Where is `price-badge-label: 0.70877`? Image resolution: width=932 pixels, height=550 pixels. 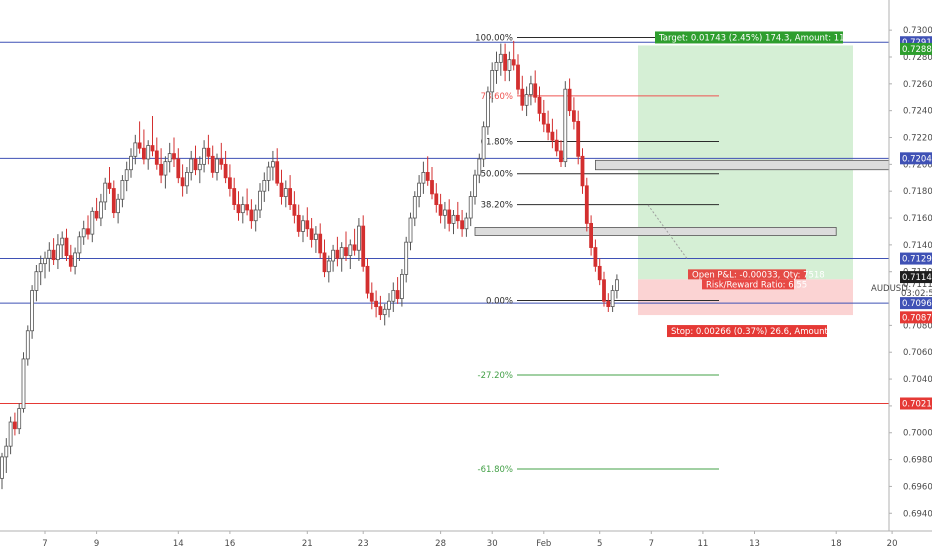
price-badge-label: 0.70877 is located at coordinates (917, 318).